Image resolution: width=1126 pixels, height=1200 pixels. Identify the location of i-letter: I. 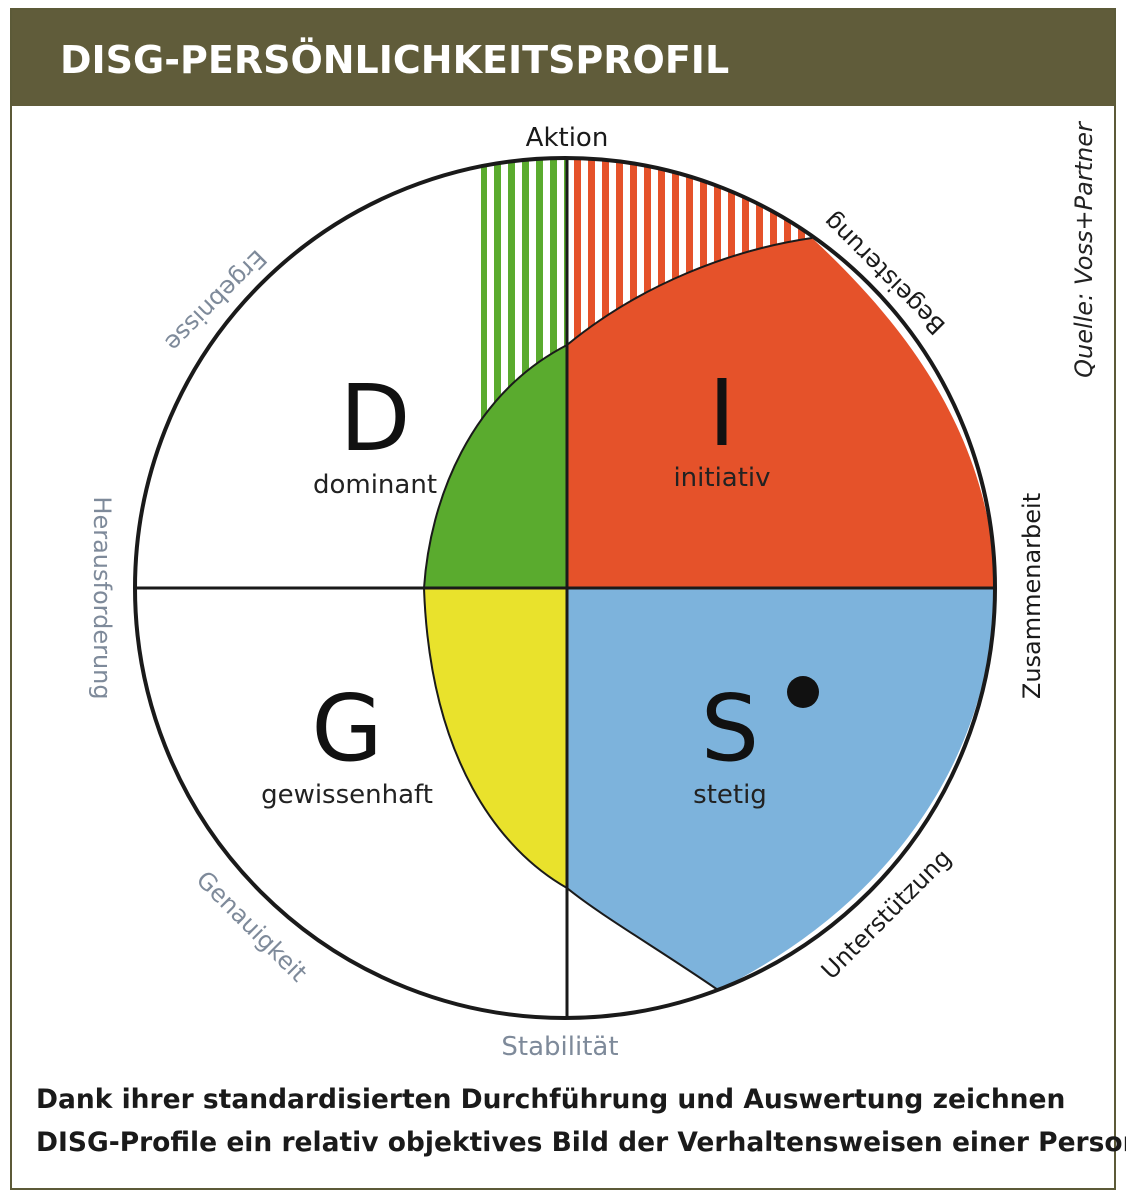
(721, 413).